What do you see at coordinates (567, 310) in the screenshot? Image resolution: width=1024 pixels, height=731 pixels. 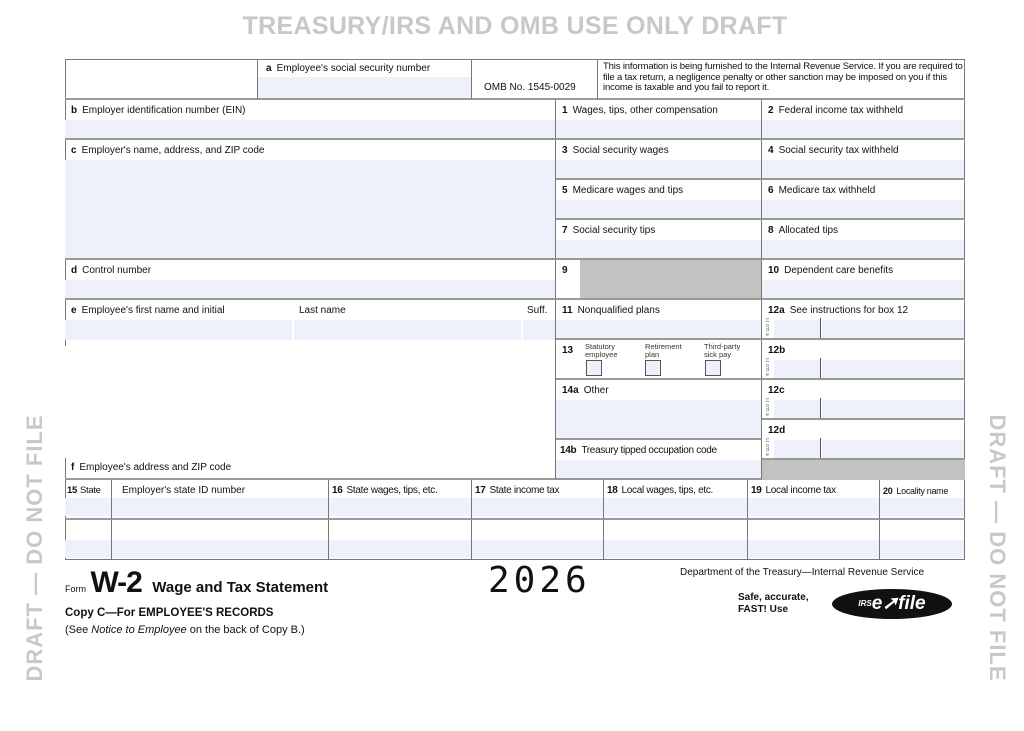 I see `box-number: 11` at bounding box center [567, 310].